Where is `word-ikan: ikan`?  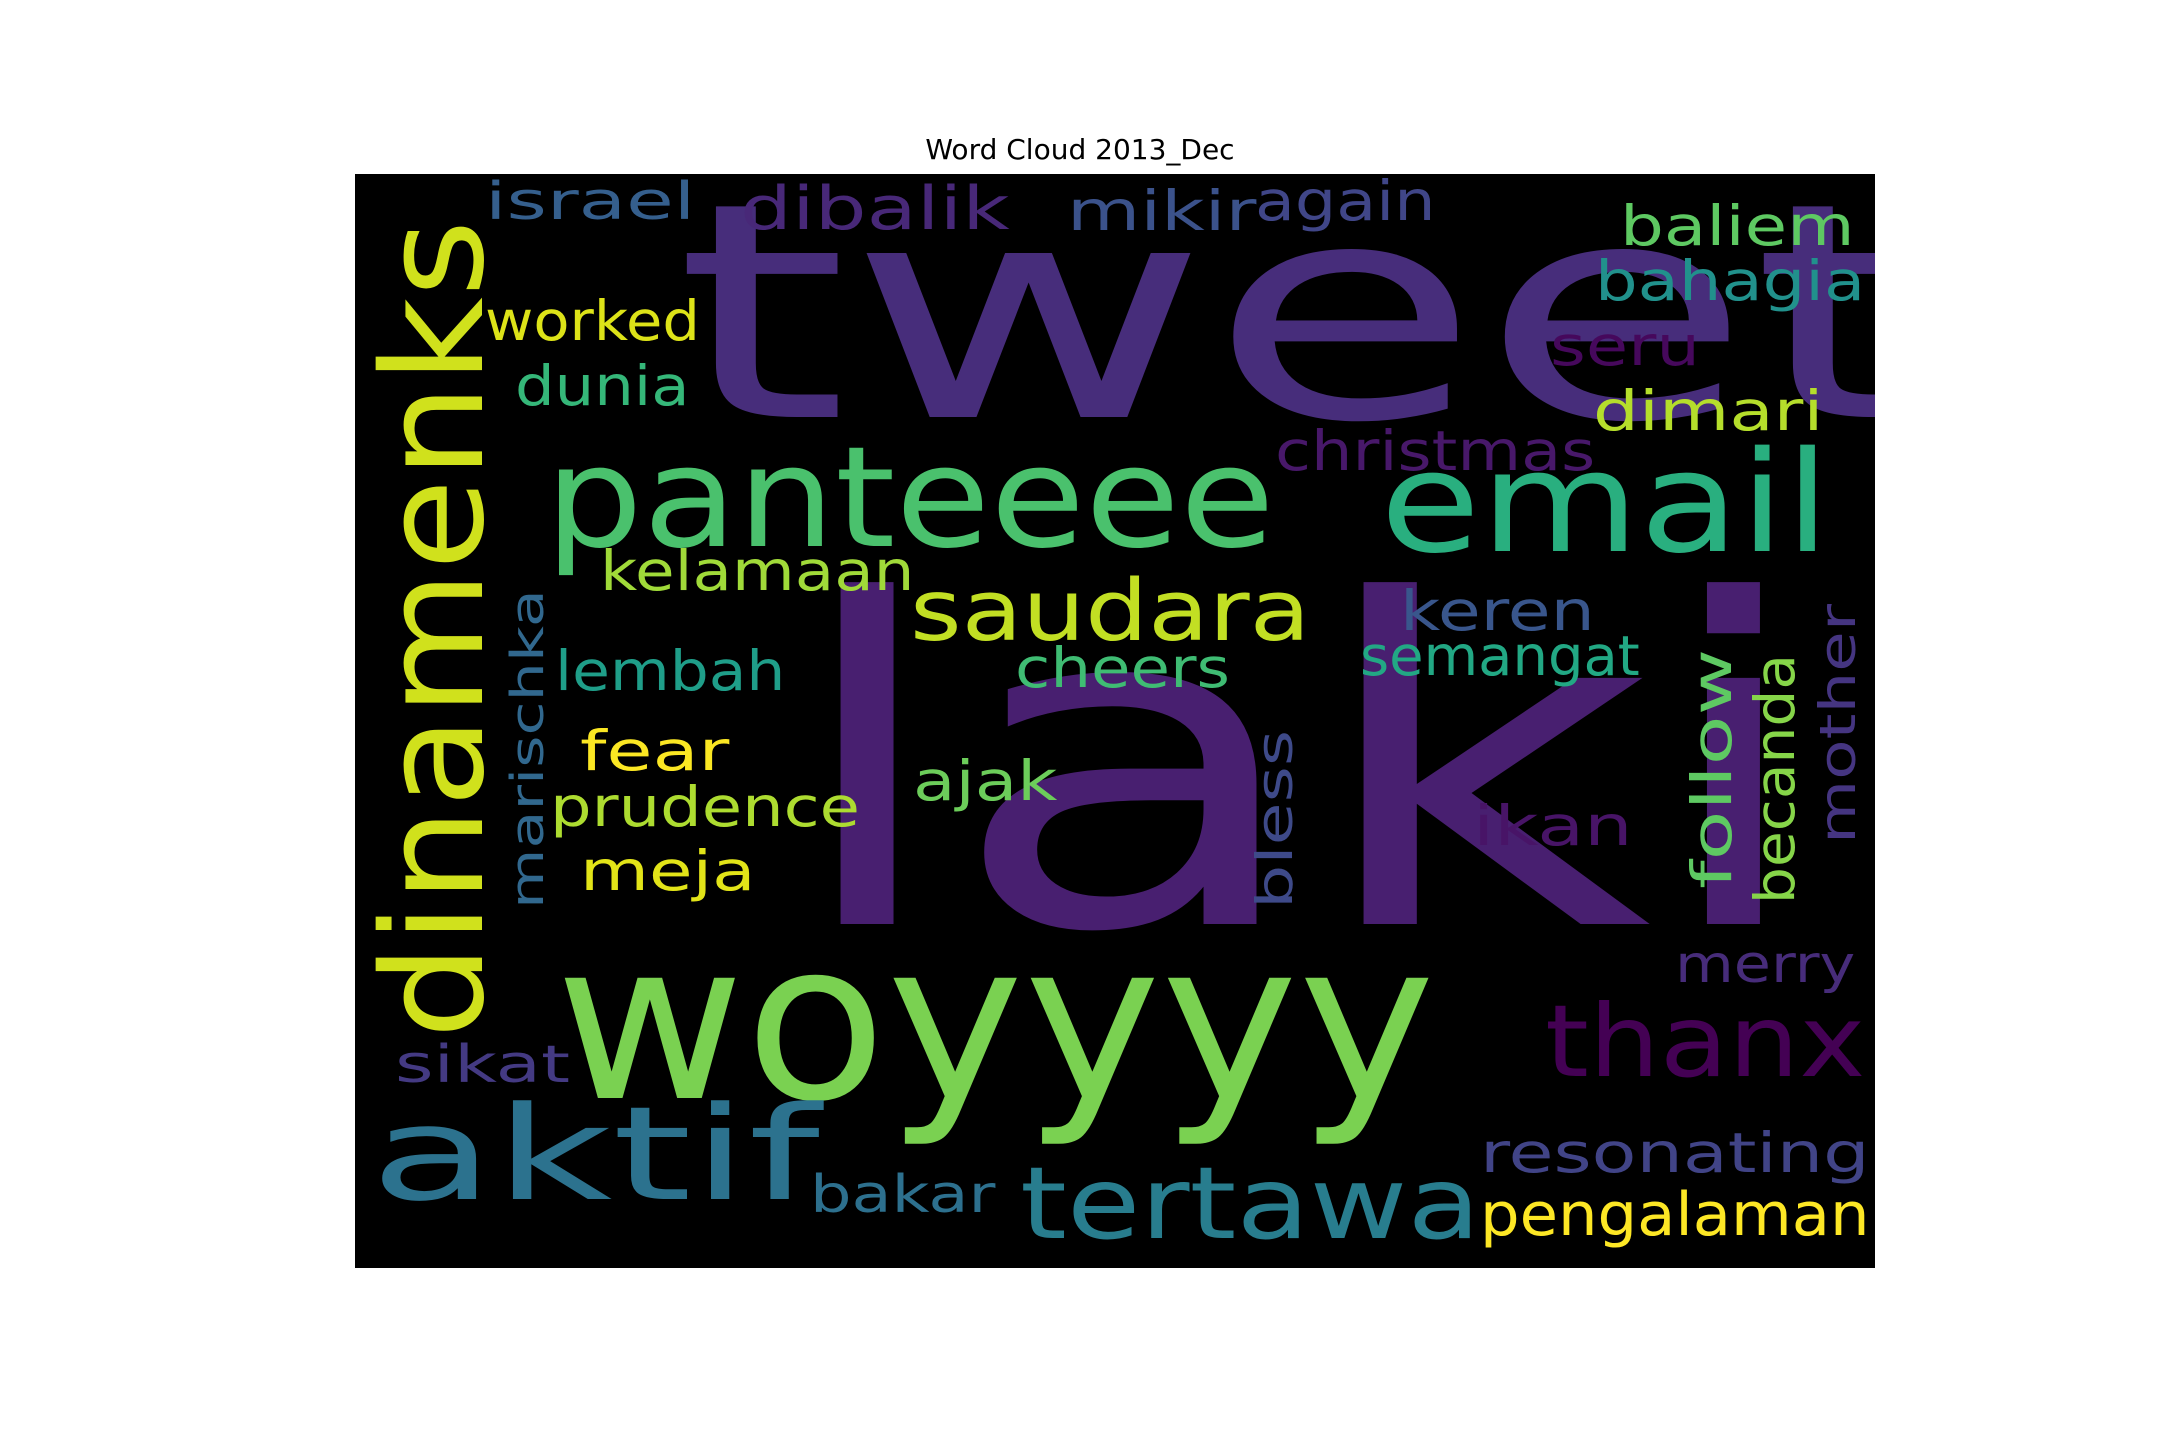
word-ikan: ikan is located at coordinates (1553, 826).